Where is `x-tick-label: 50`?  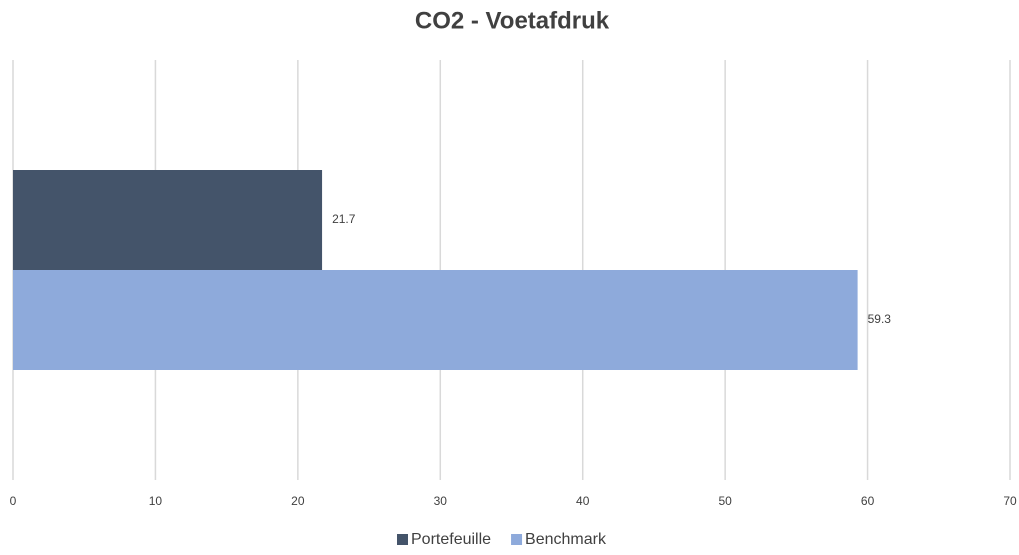 x-tick-label: 50 is located at coordinates (725, 501).